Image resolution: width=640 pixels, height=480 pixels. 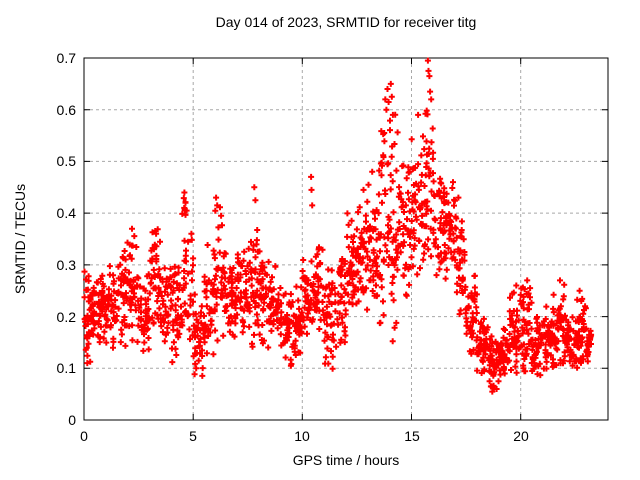 What do you see at coordinates (66, 58) in the screenshot?
I see `y-tick-label-0-7: 0.7` at bounding box center [66, 58].